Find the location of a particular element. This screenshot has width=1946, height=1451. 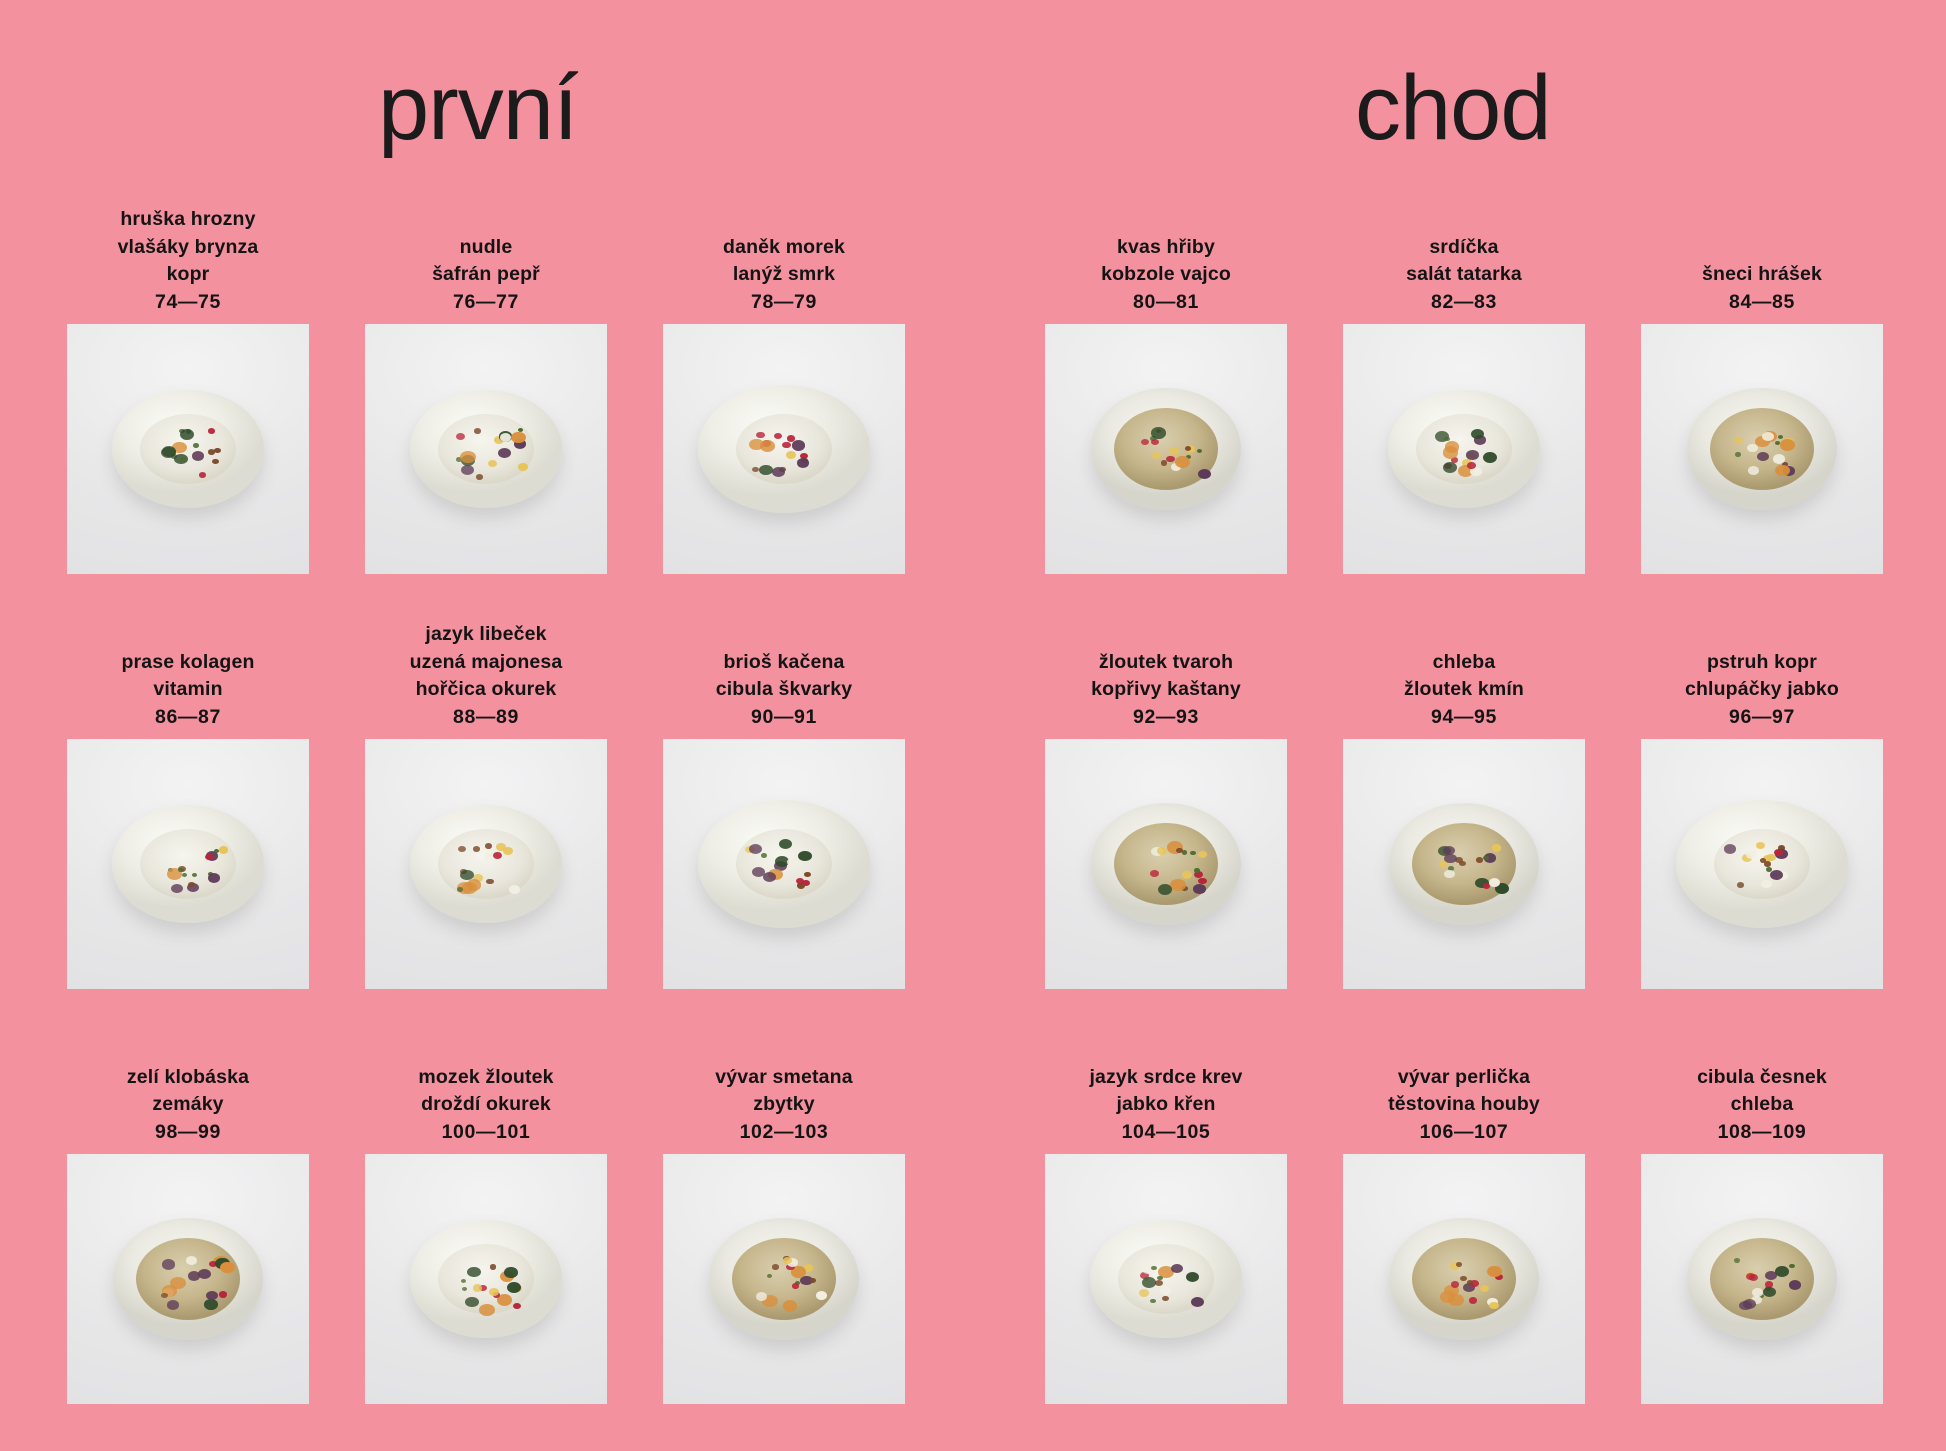

dish-cell: vývar perlička těstovina houby 106—107 is located at coordinates (1464, 1208).